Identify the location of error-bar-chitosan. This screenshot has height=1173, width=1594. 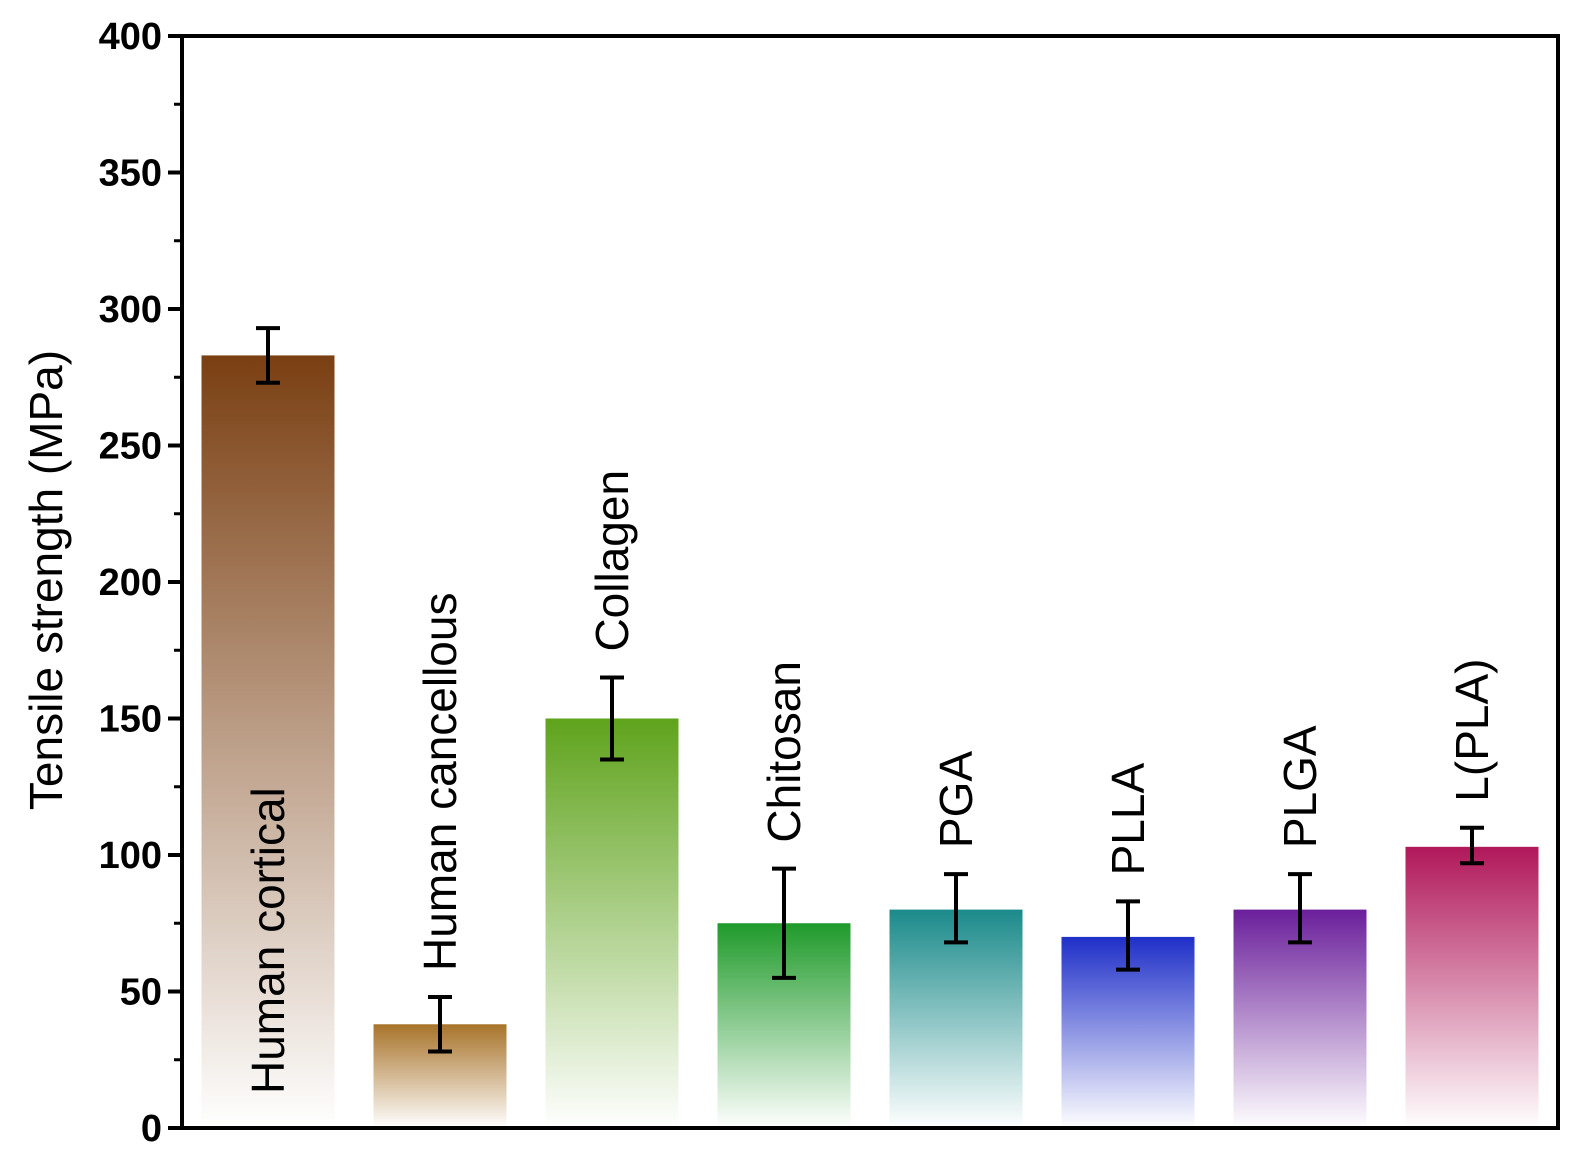
(784, 923).